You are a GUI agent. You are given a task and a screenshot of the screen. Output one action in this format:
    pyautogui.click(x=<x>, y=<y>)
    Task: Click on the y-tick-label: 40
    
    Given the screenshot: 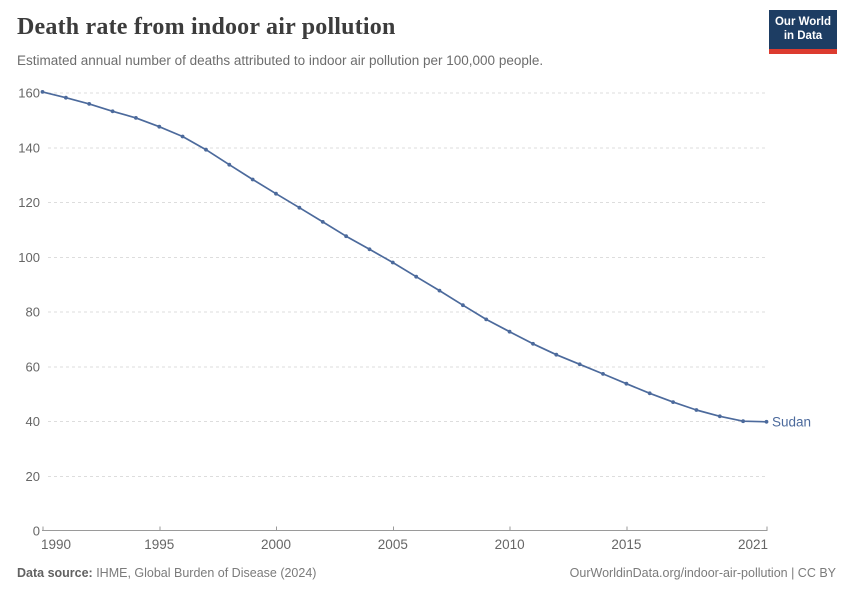 What is the action you would take?
    pyautogui.click(x=33, y=421)
    